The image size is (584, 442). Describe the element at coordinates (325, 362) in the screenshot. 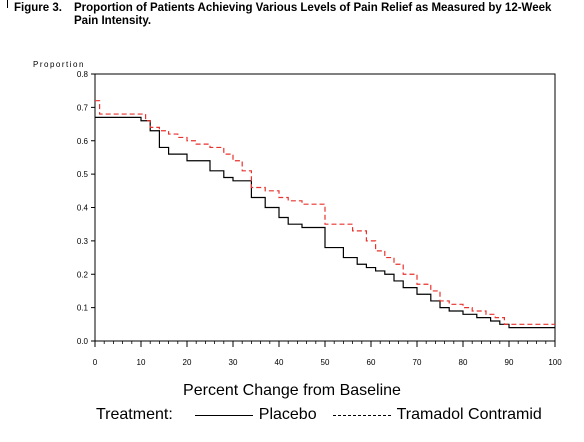

I see `x-tick-label: 50` at that location.